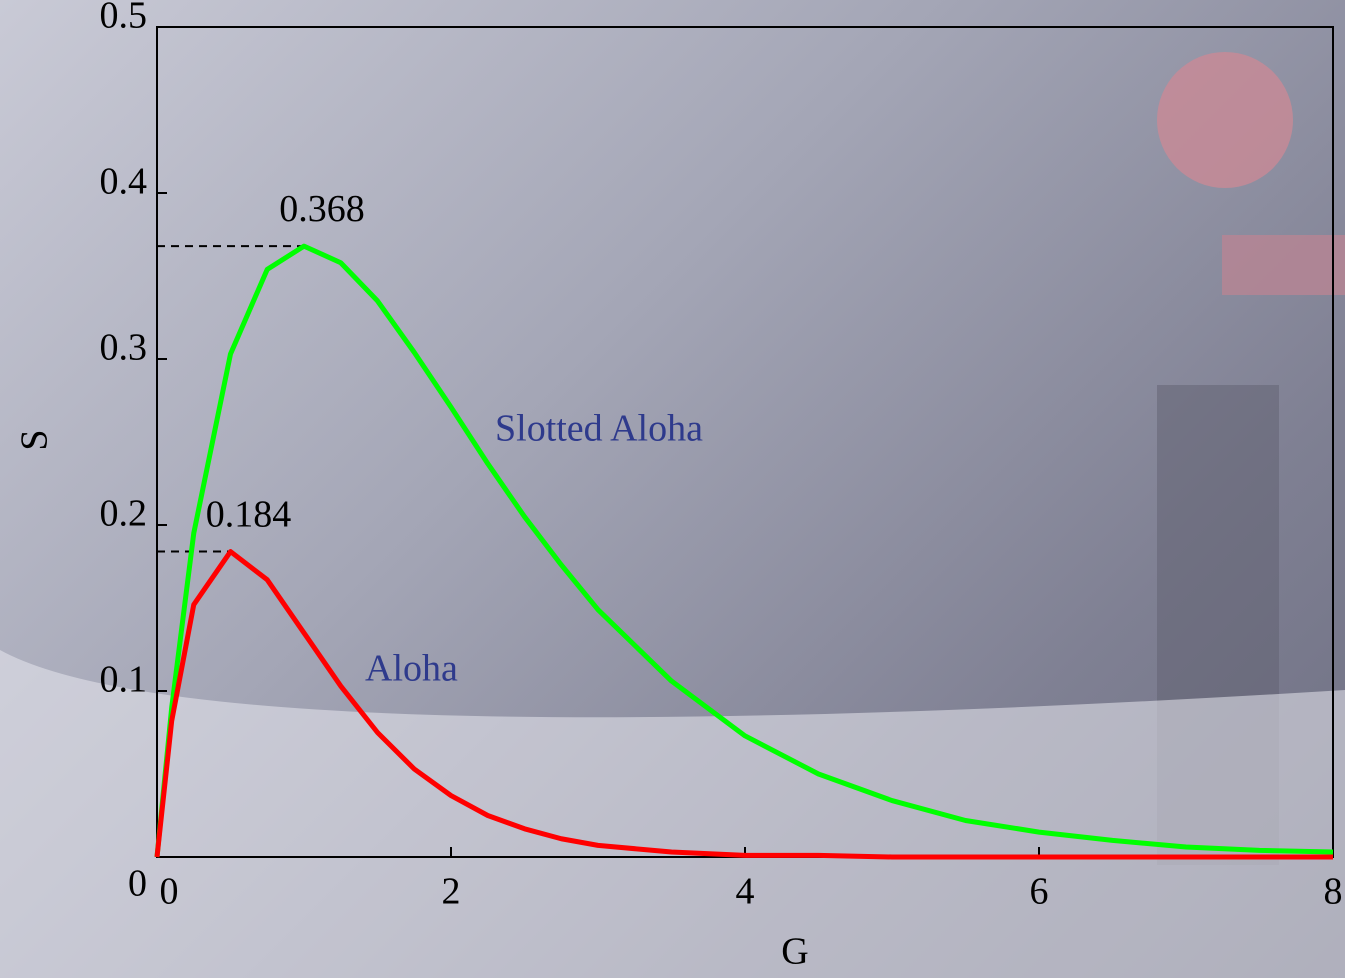 This screenshot has height=978, width=1345. What do you see at coordinates (745, 892) in the screenshot?
I see `x-tick-label: 4` at bounding box center [745, 892].